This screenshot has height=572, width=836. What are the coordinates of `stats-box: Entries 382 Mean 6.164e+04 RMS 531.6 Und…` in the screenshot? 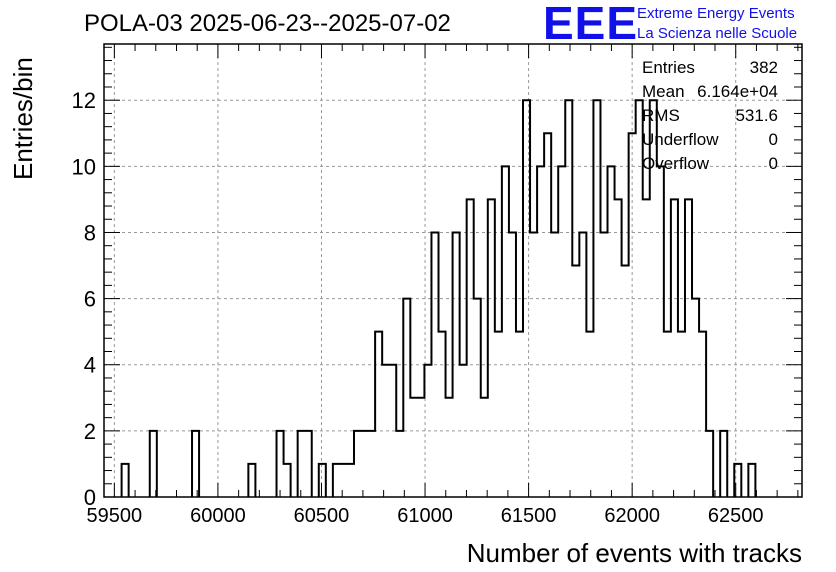 It's located at (710, 118).